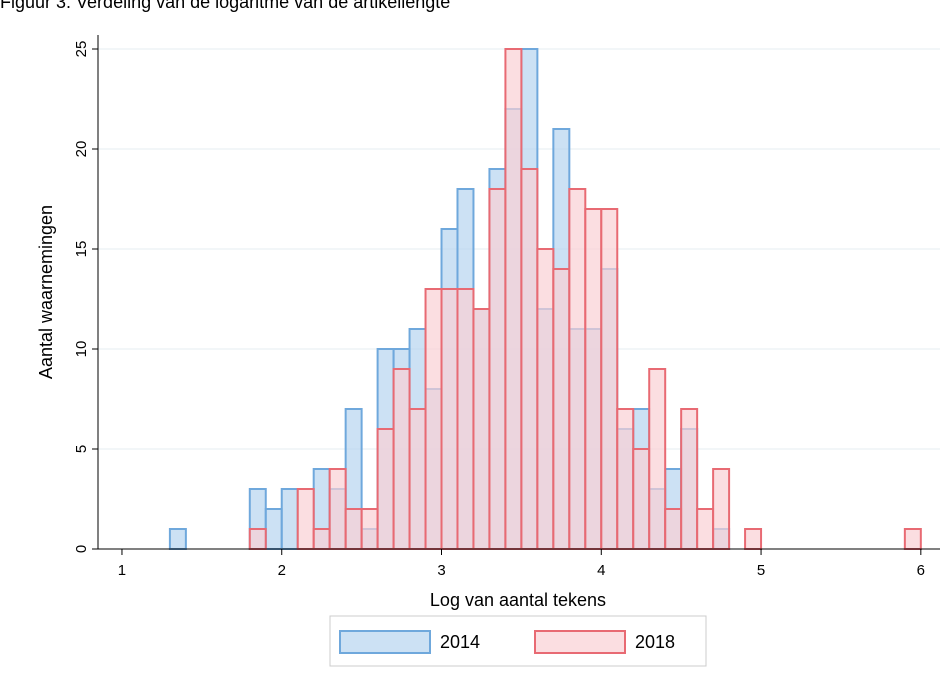 The height and width of the screenshot is (696, 947). Describe the element at coordinates (761, 570) in the screenshot. I see `x-tick-label: 5` at that location.